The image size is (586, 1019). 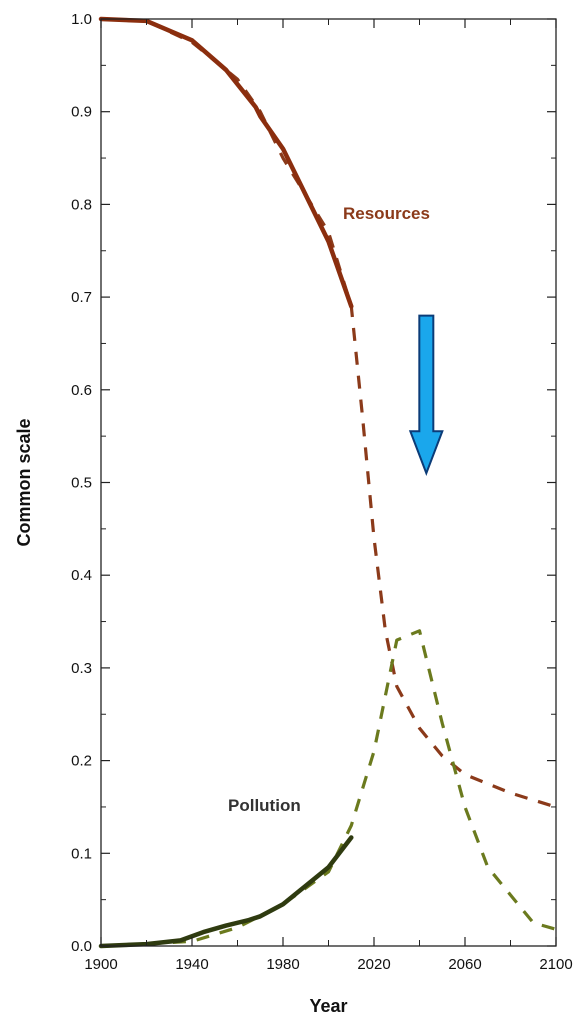 I want to click on y-tick-label: 0.3, so click(x=81, y=668).